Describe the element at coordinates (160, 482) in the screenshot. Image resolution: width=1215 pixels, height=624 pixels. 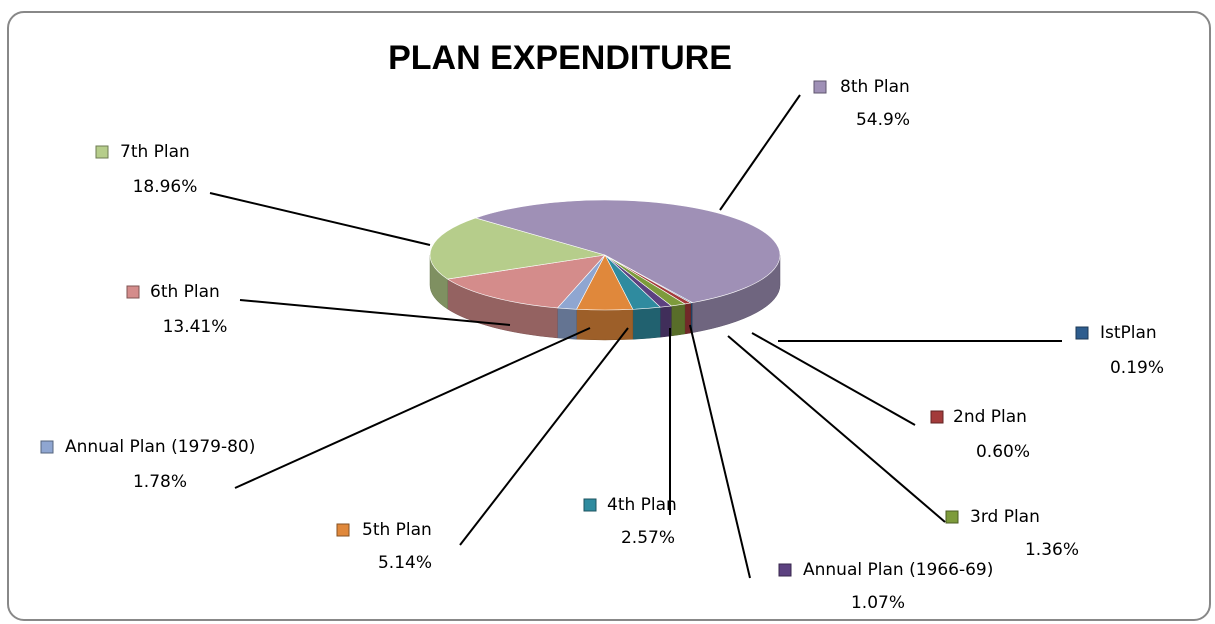
I see `value-label: 1.78%` at that location.